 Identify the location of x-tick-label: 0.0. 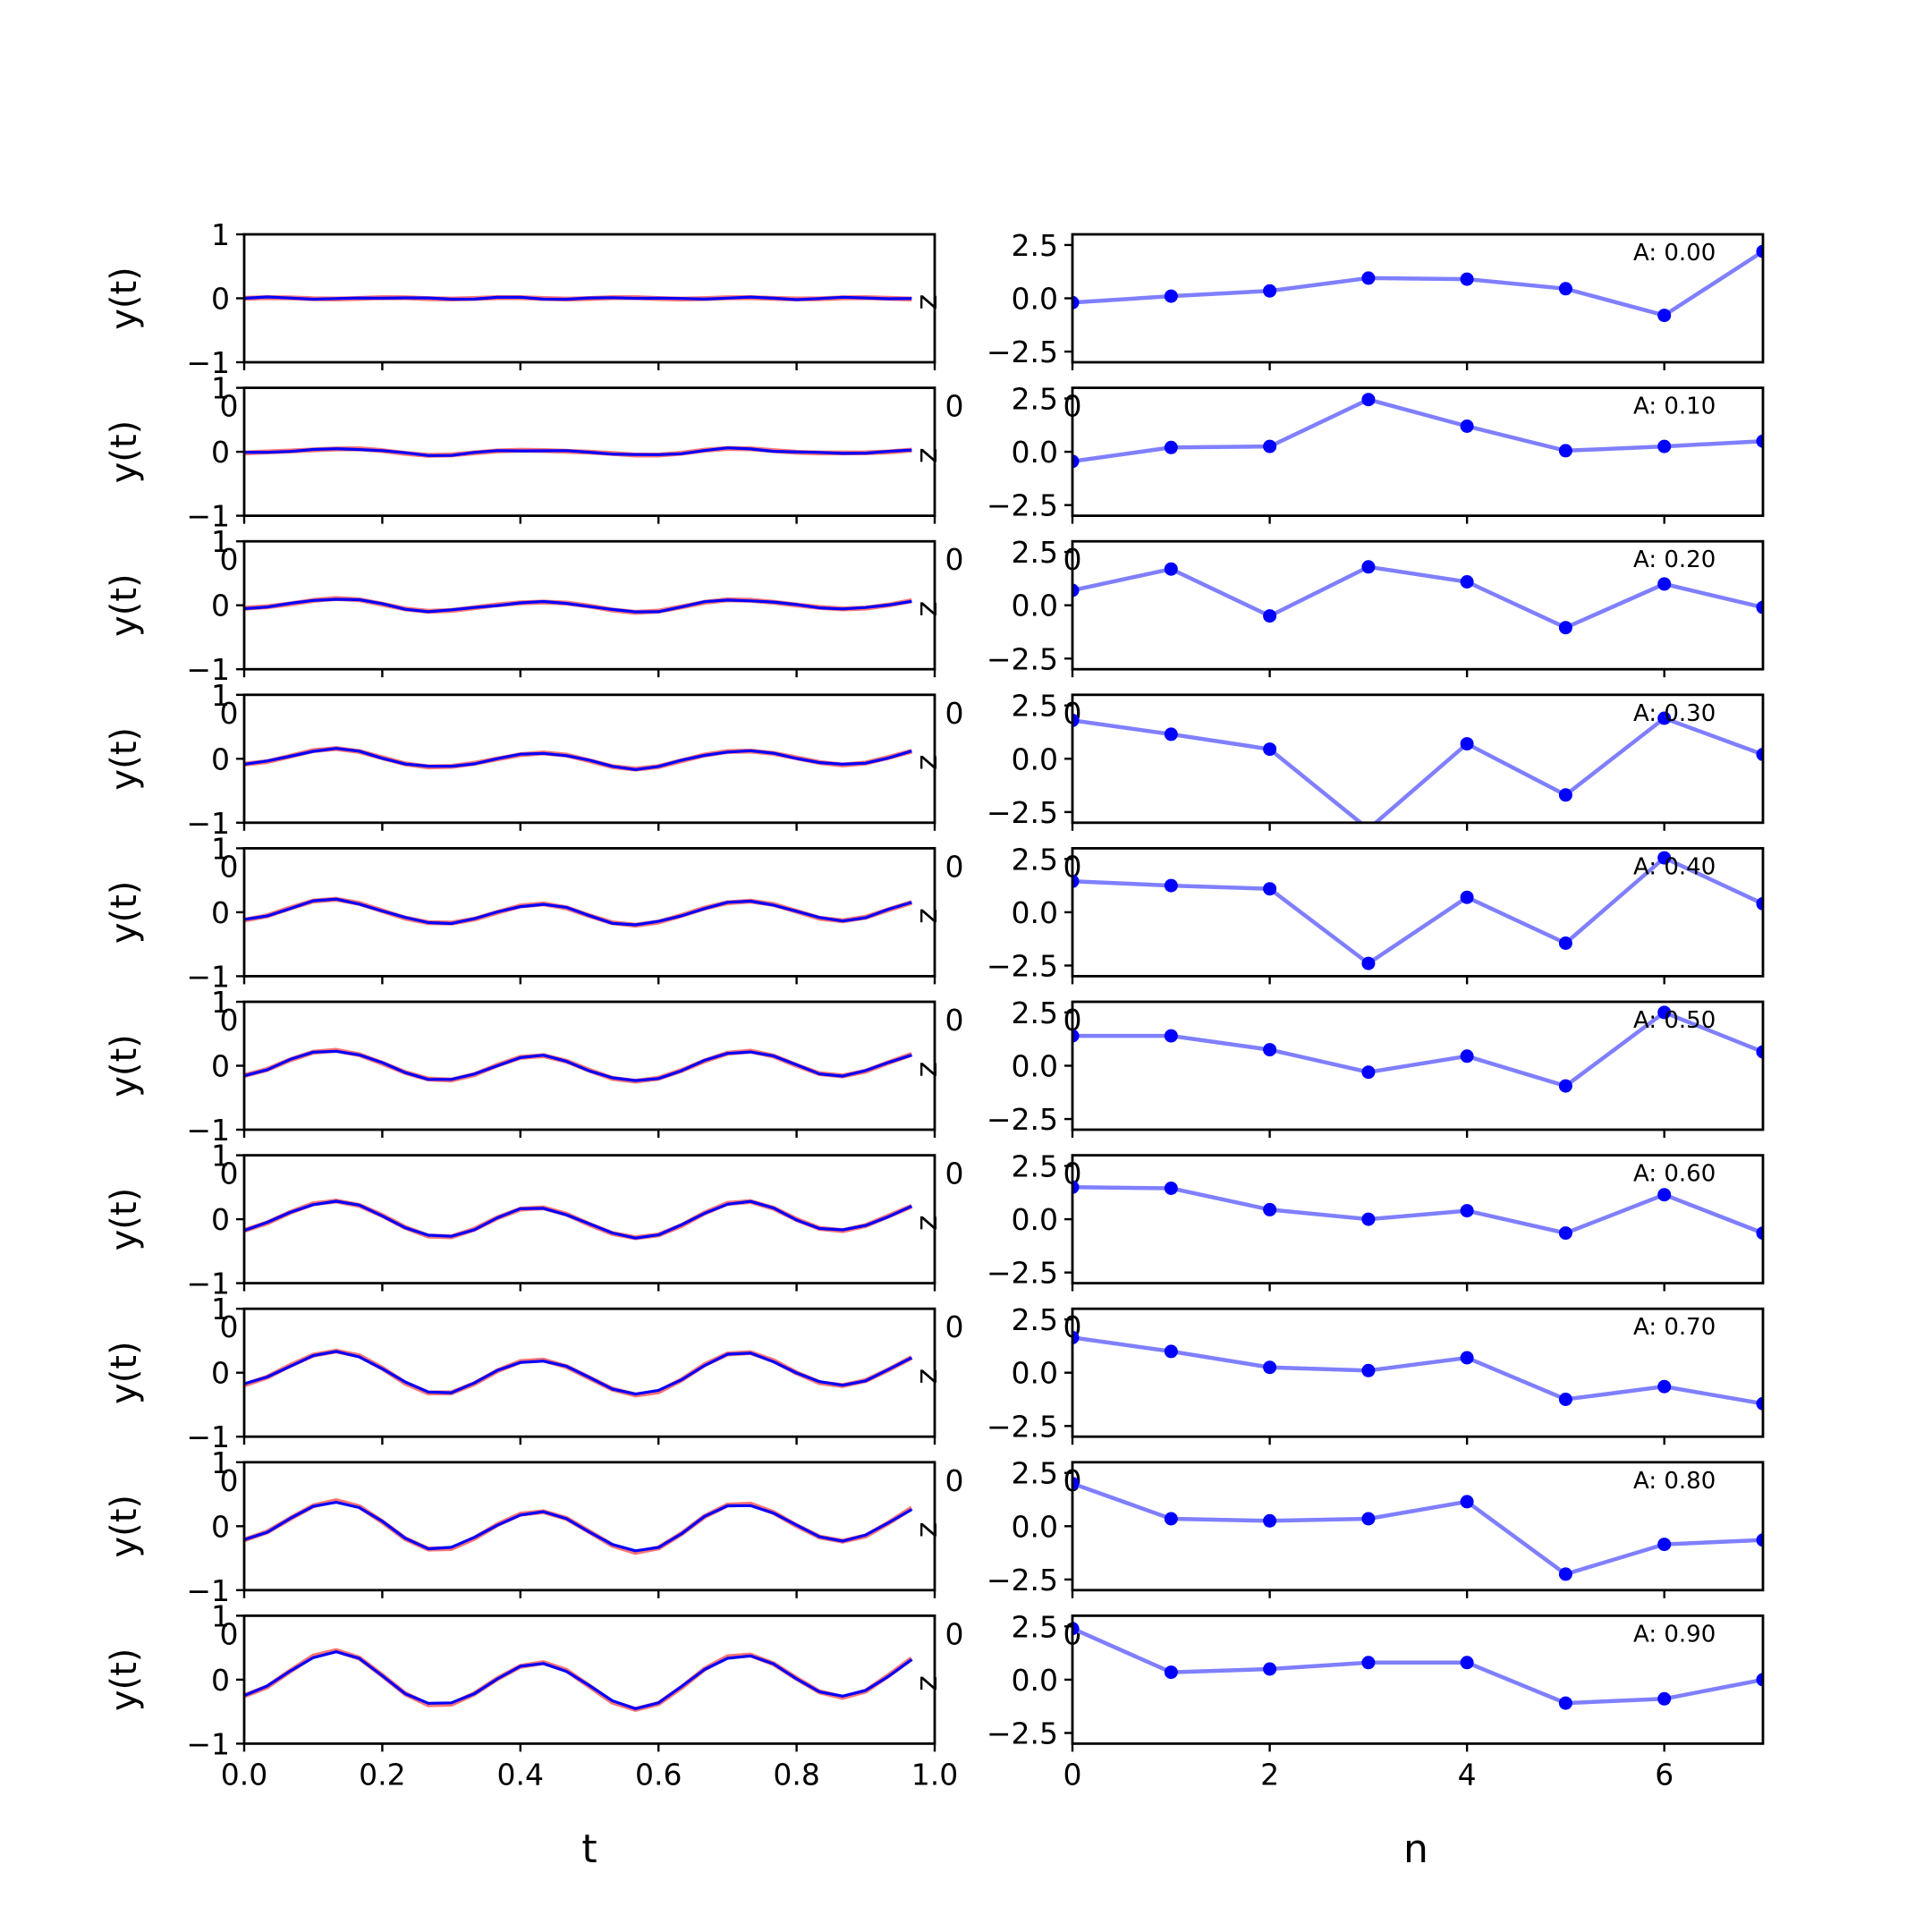
(244, 1774).